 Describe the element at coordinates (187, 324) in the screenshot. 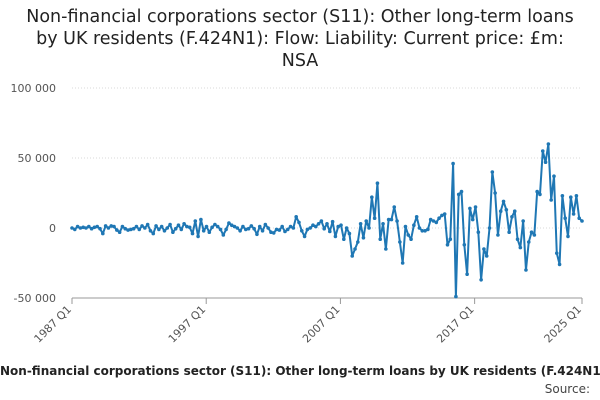

I see `x-tick-label: 1997 Q1` at that location.